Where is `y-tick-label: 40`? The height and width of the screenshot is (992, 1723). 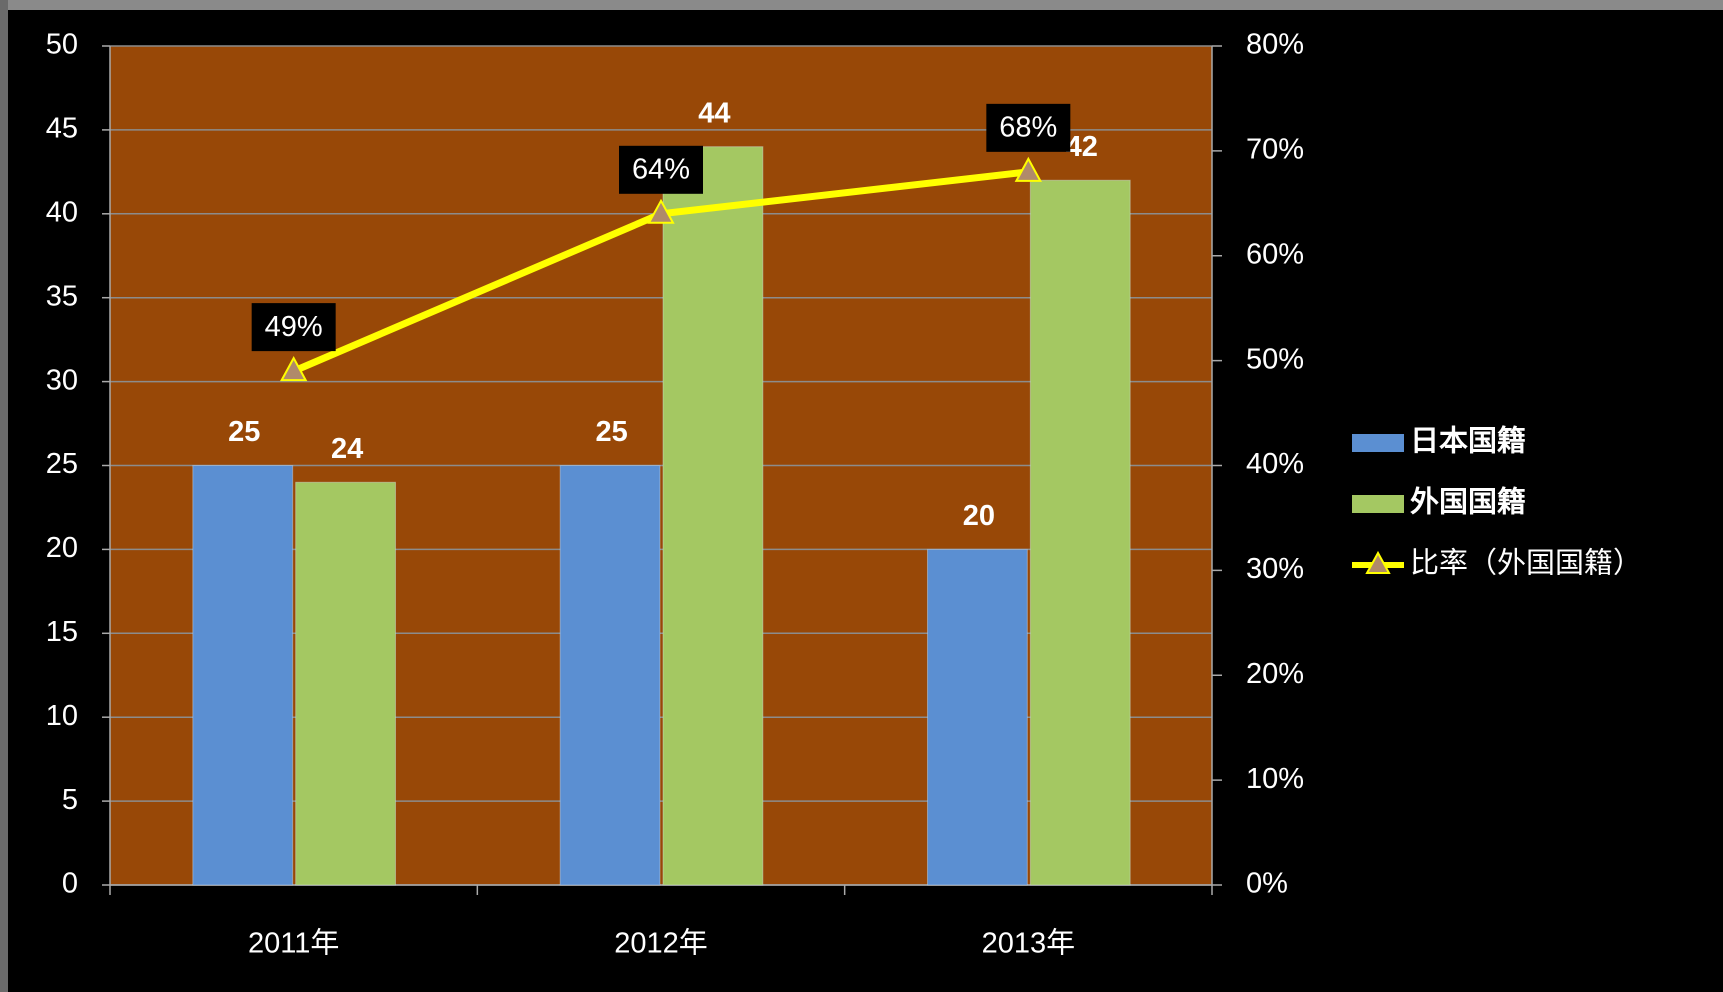 y-tick-label: 40 is located at coordinates (62, 212).